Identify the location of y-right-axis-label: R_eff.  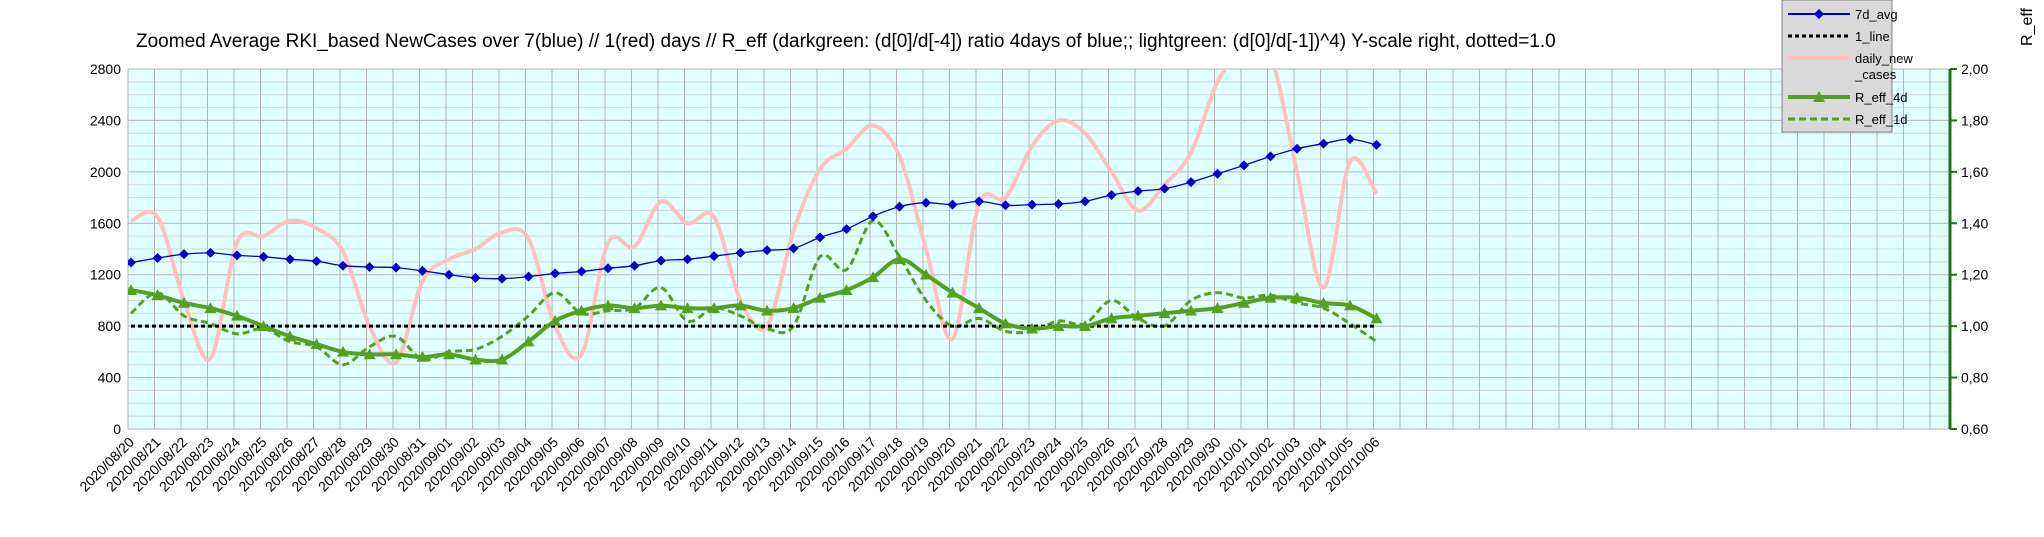
(2027, 26).